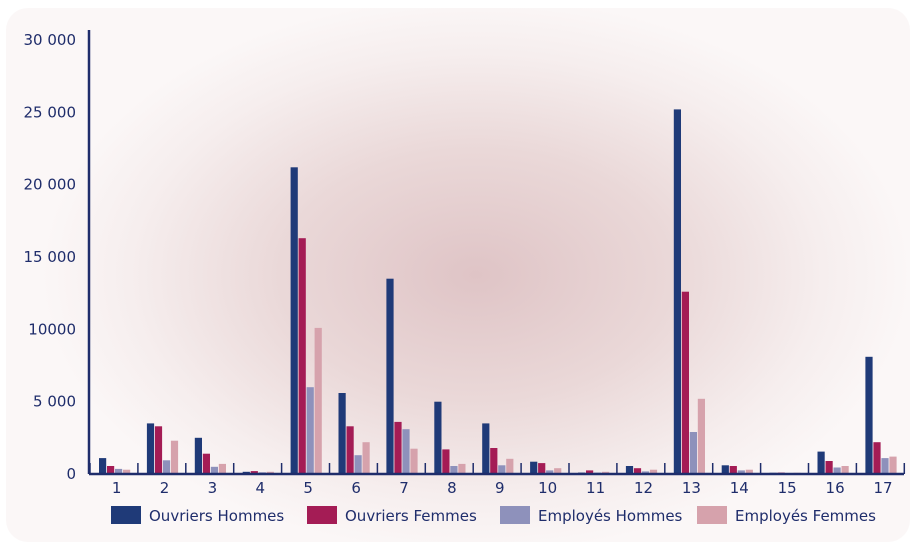  I want to click on x-axis-labels: 1 2 3 4 5 6 7 8 9 10 11 12 13 14 15 16 17, so click(502, 488).